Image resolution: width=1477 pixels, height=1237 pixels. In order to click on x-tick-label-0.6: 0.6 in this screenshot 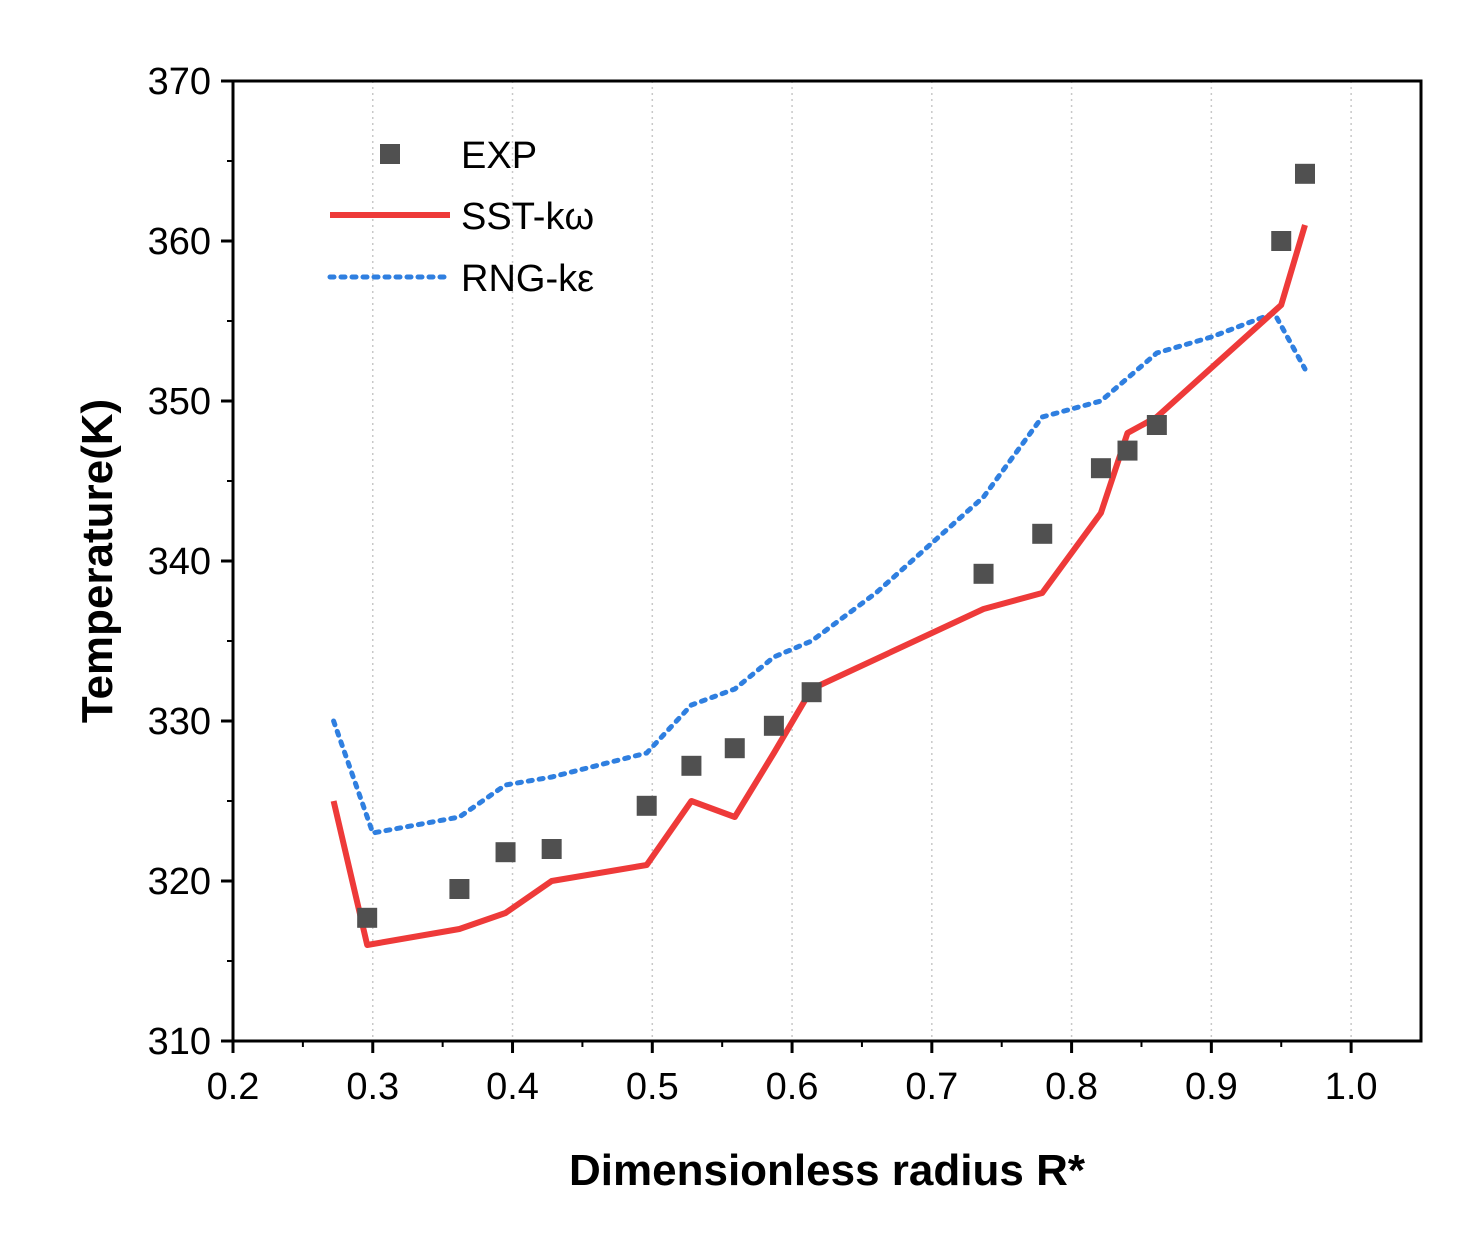, I will do `click(792, 1087)`.